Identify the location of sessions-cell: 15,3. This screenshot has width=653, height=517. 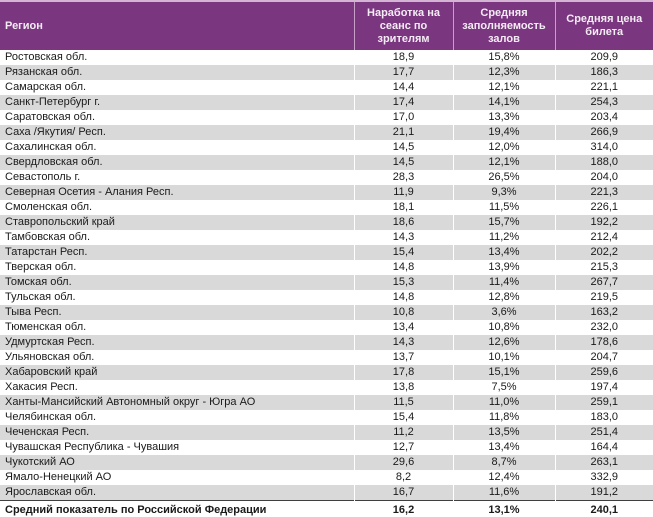
(403, 282).